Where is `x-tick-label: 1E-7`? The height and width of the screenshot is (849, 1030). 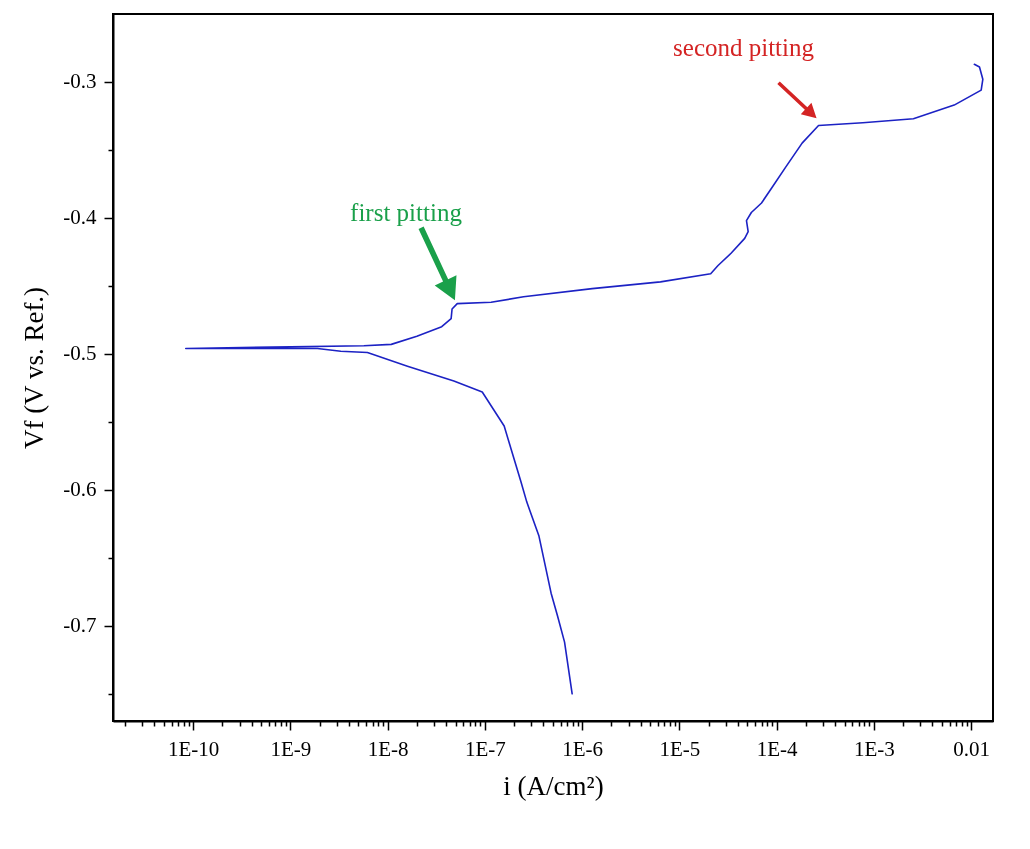
x-tick-label: 1E-7 is located at coordinates (485, 748).